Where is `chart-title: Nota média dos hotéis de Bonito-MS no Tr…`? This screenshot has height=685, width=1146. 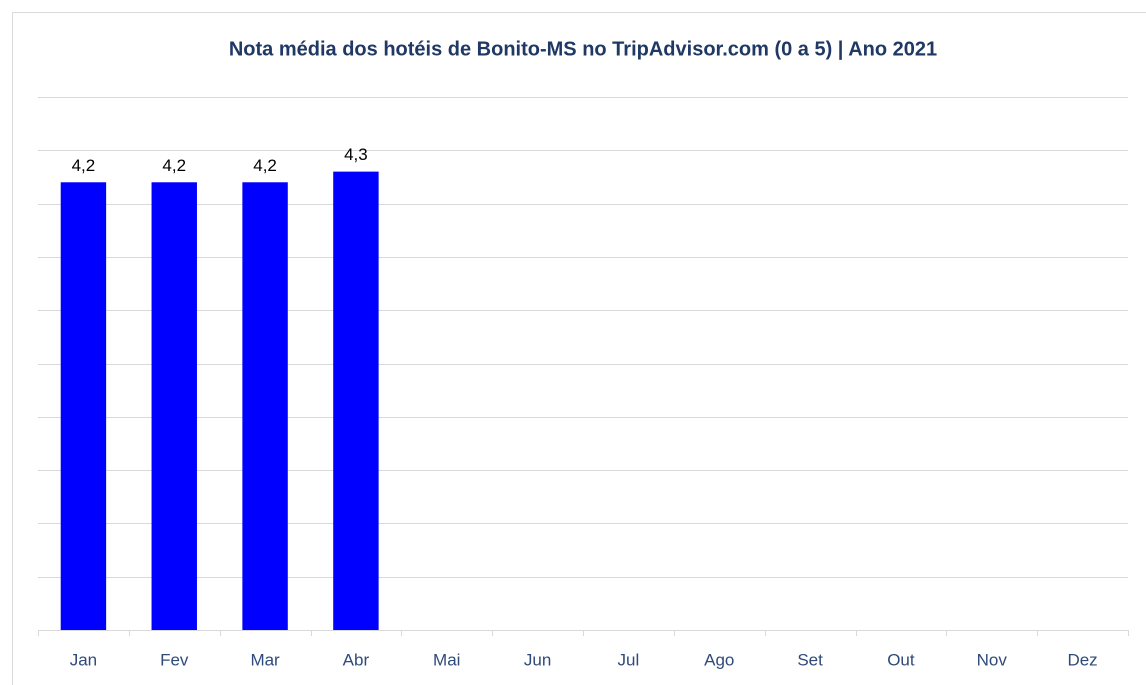
chart-title: Nota média dos hotéis de Bonito-MS no Tr… is located at coordinates (583, 49).